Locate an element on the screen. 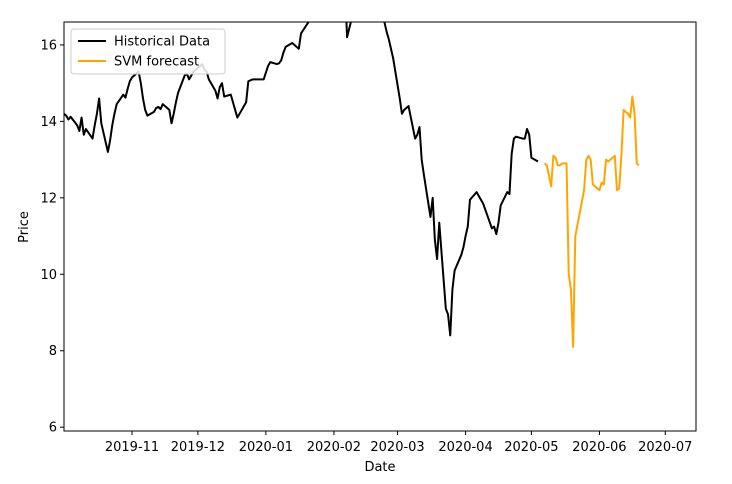 The image size is (732, 484). y-tick-label: 16 is located at coordinates (48, 45).